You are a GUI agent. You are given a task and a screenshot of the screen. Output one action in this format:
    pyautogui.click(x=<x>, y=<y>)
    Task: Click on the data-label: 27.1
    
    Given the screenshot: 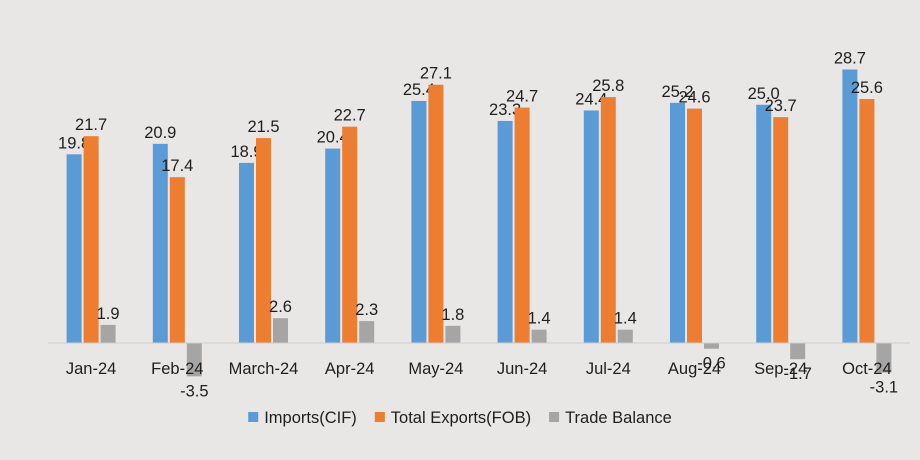 What is the action you would take?
    pyautogui.click(x=436, y=74)
    